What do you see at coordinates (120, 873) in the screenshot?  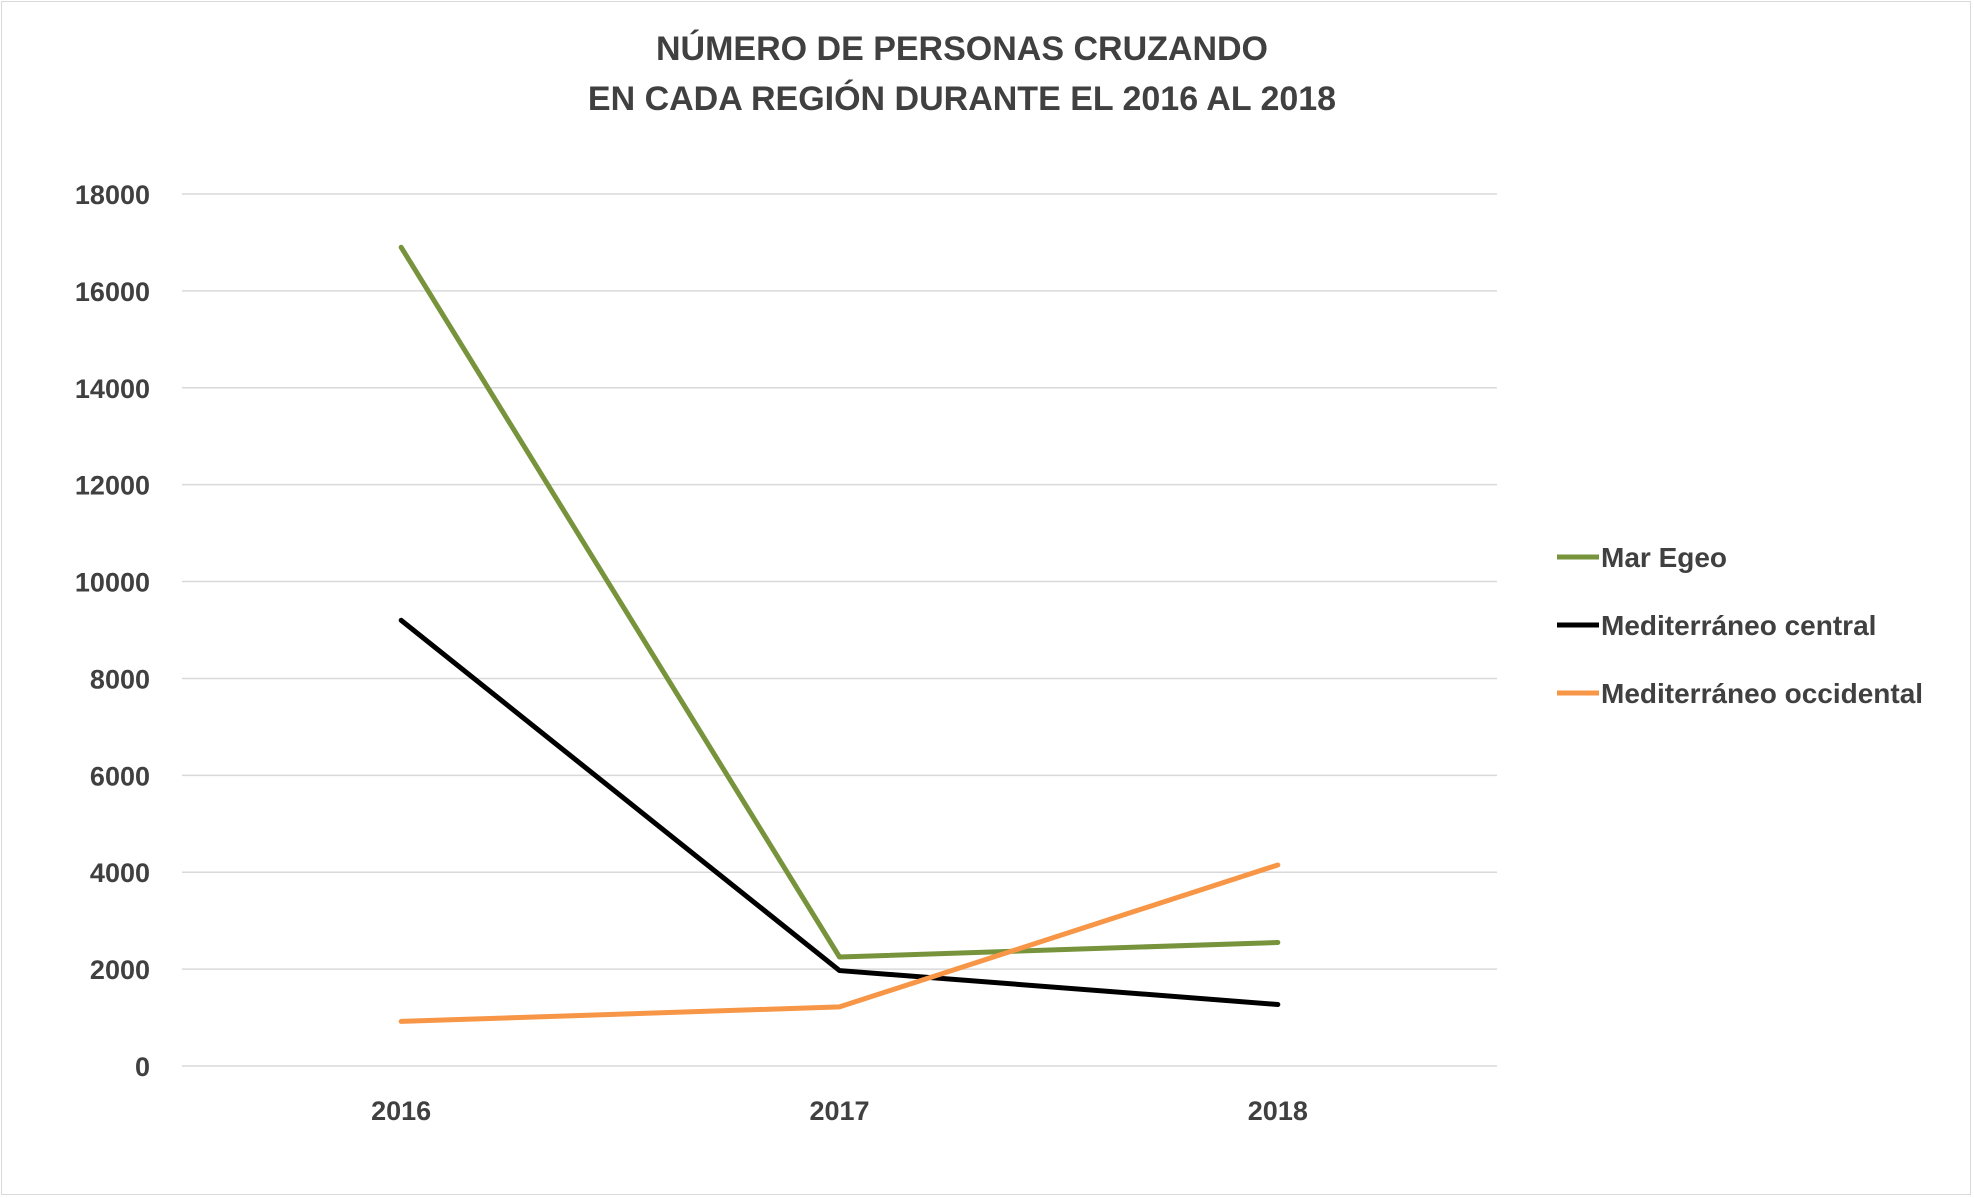 I see `y-tick-label: 4000` at bounding box center [120, 873].